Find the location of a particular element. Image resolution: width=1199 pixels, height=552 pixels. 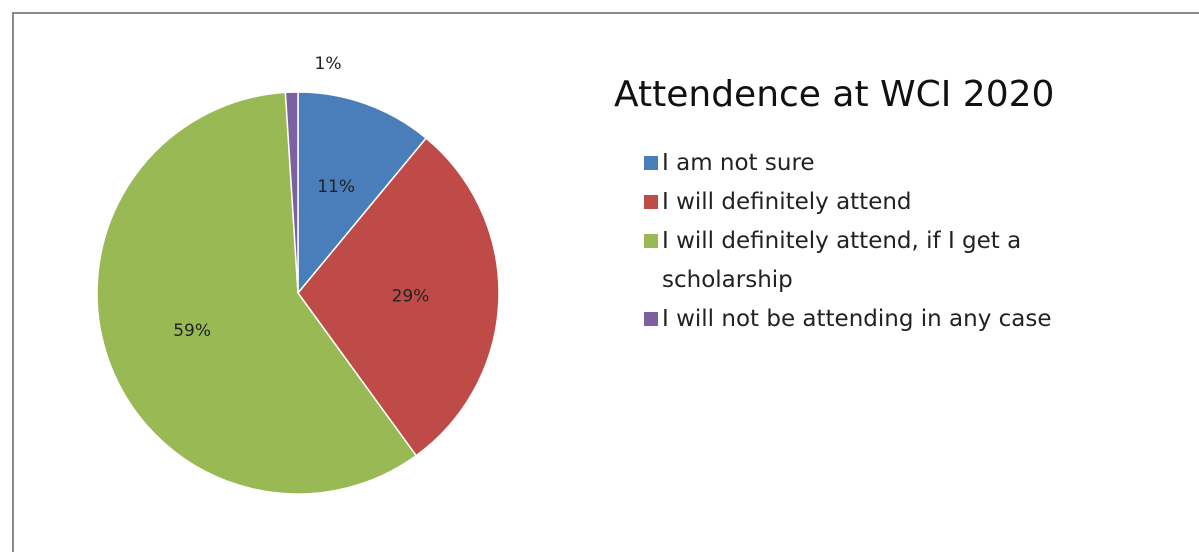

data-label: 29% is located at coordinates (411, 297).